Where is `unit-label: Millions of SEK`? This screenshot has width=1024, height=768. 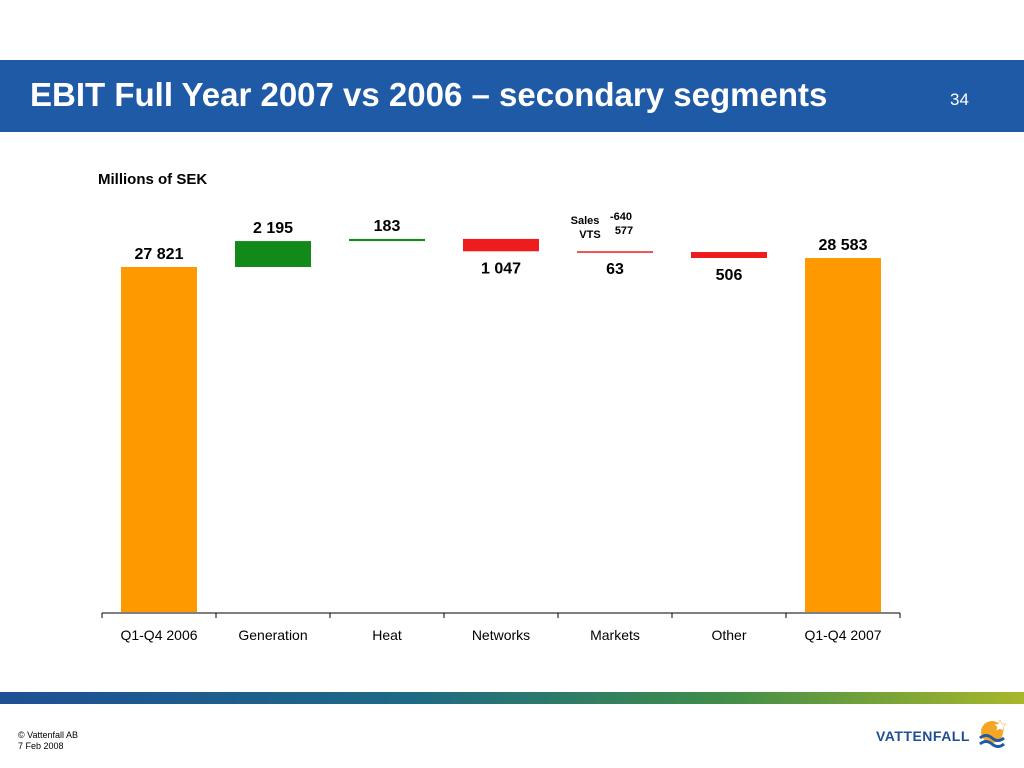
unit-label: Millions of SEK is located at coordinates (153, 179).